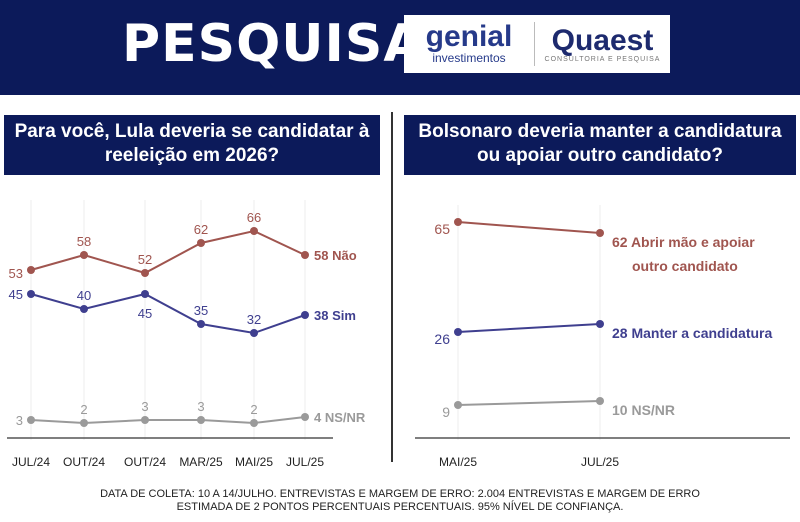  I want to click on genial-logo: genial investimentos, so click(469, 43).